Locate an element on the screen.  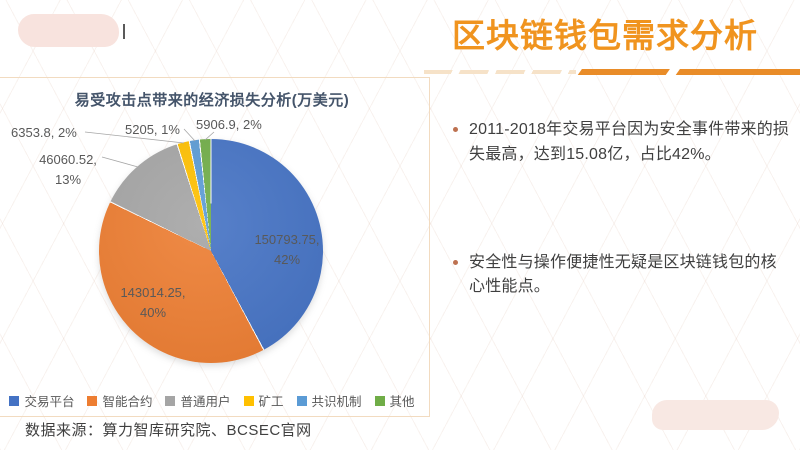
legend-label: 共识机制 is located at coordinates (336, 402).